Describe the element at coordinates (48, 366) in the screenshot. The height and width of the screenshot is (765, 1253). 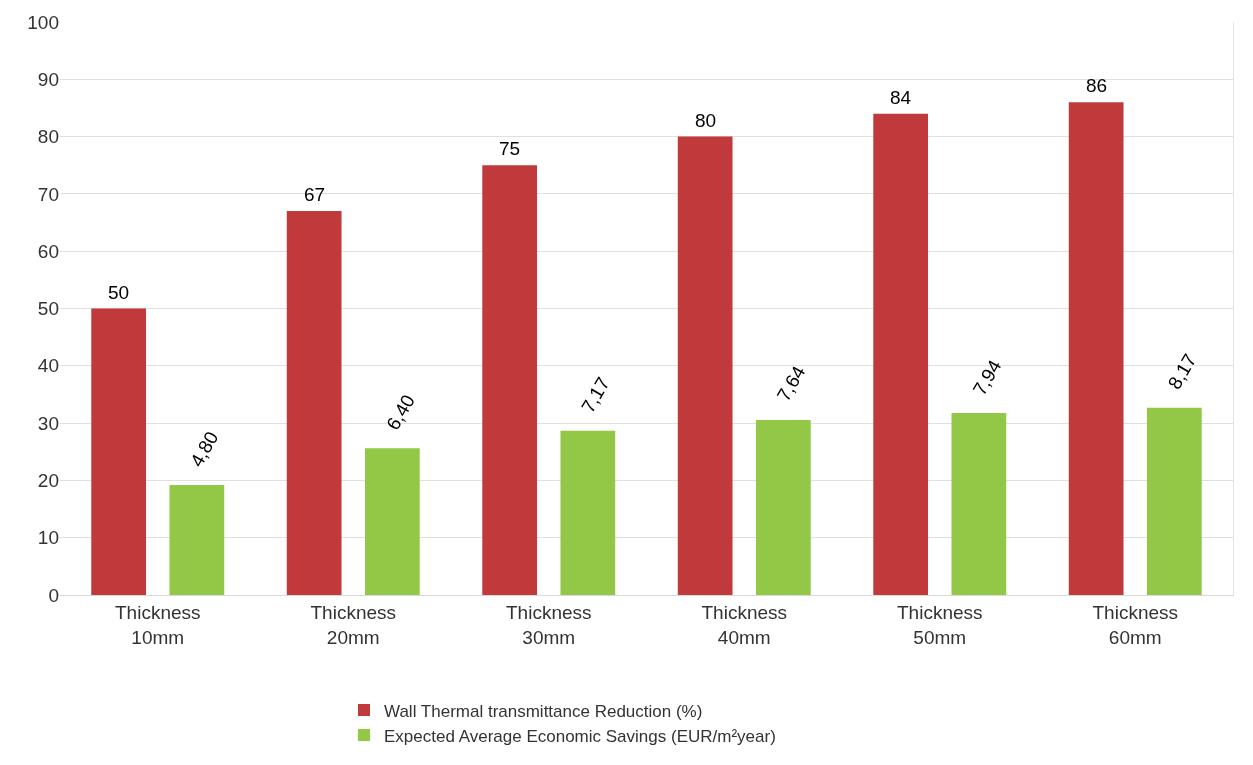
I see `y-tick-label: 40` at that location.